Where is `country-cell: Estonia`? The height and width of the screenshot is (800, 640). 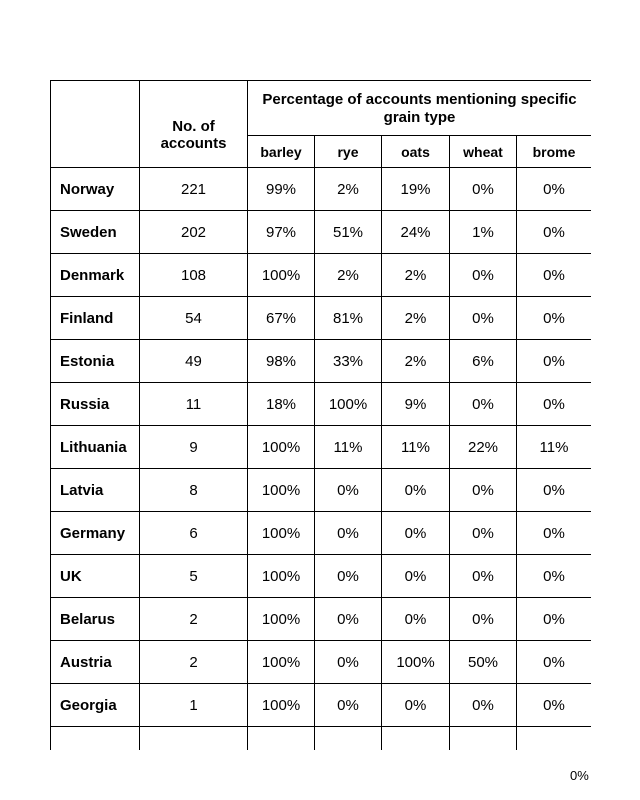
country-cell: Estonia is located at coordinates (95, 361).